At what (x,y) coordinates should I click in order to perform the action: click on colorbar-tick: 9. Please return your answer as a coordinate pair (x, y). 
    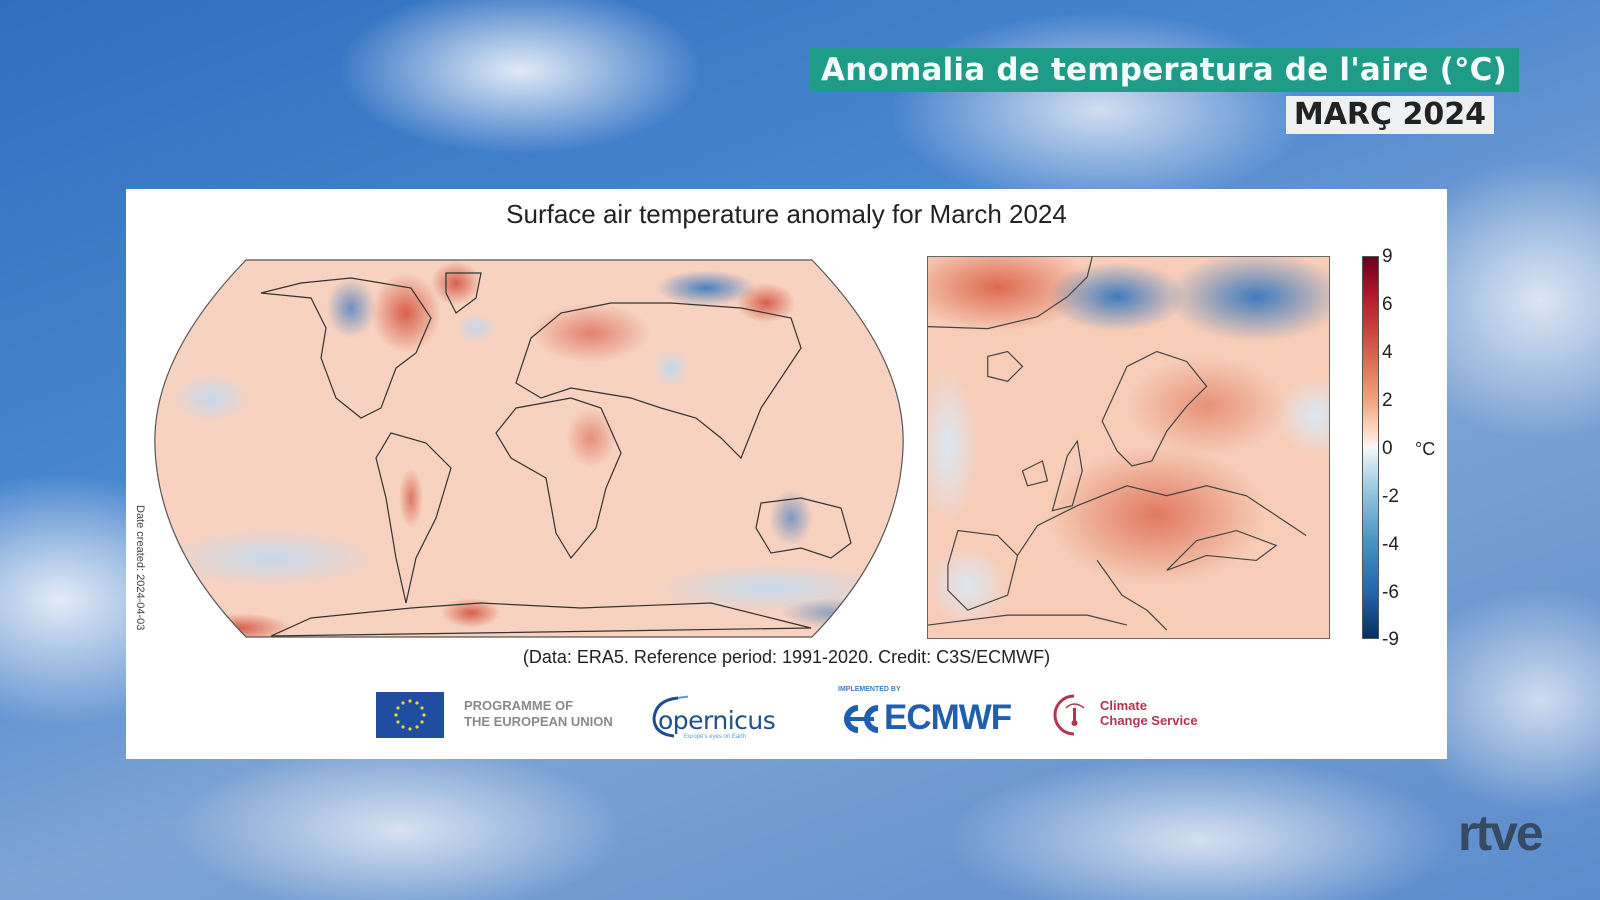
    Looking at the image, I should click on (1387, 256).